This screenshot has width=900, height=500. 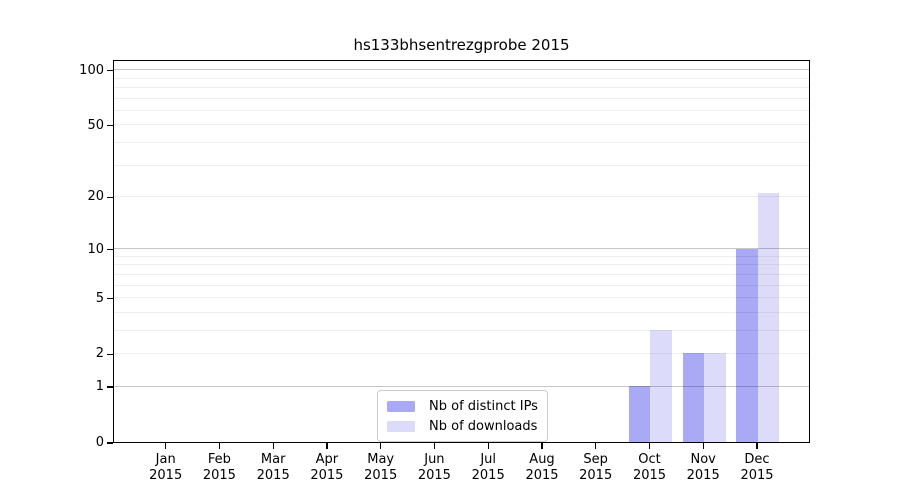 I want to click on legend-label: Nb of distinct IPs, so click(x=483, y=406).